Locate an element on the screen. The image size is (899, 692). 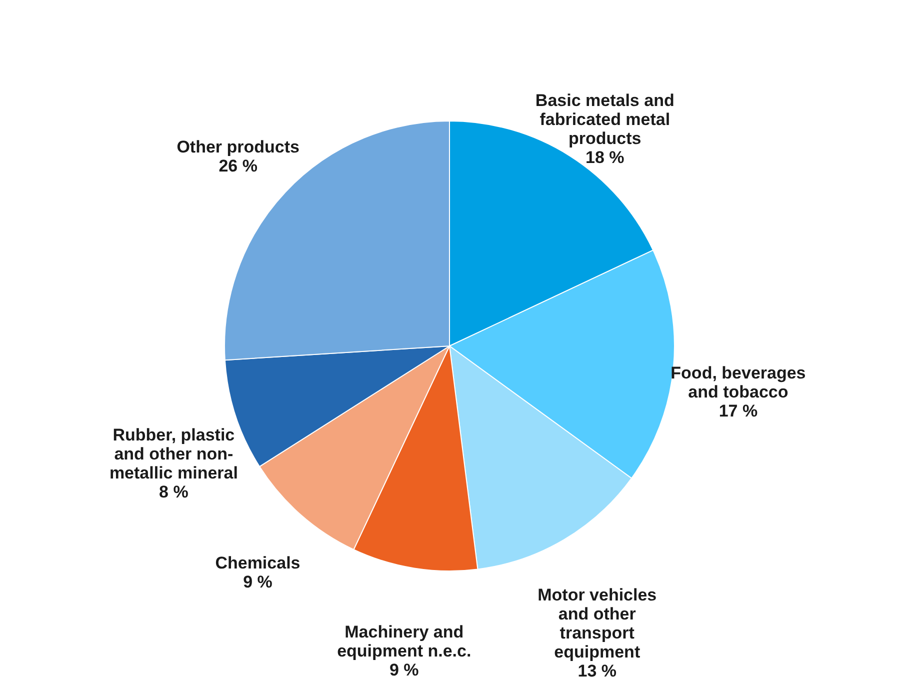
data-label: 17 % is located at coordinates (738, 410).